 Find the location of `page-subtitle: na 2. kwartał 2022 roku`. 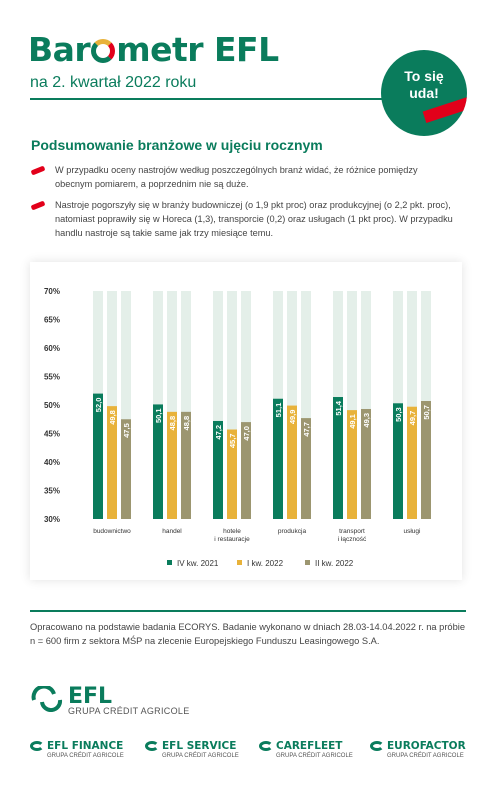

page-subtitle: na 2. kwartał 2022 roku is located at coordinates (113, 82).